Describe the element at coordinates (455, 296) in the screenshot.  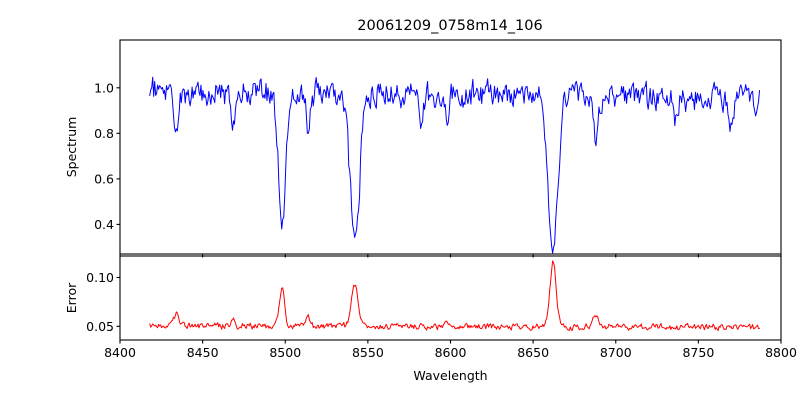
I see `error-series-line` at that location.